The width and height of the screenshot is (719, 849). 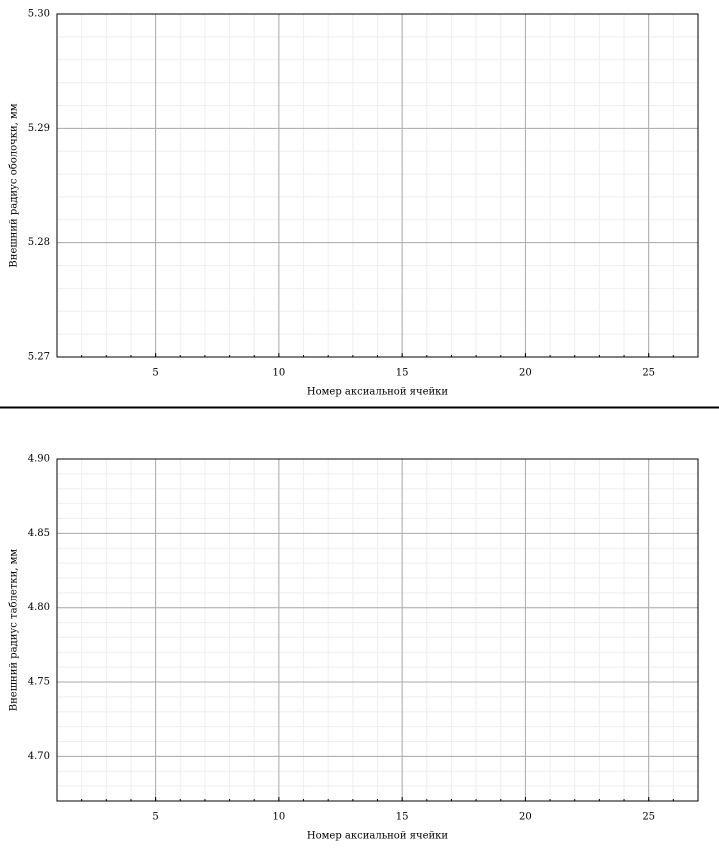 I want to click on y-tick-label: 4.80, so click(x=39, y=607).